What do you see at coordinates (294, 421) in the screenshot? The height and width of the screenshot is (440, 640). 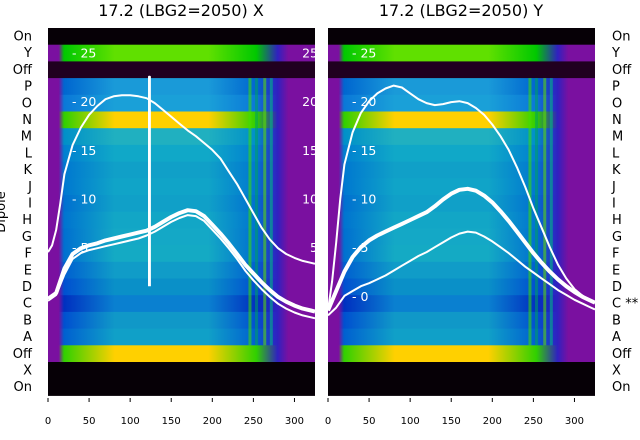 I see `x-tick-label: 300` at bounding box center [294, 421].